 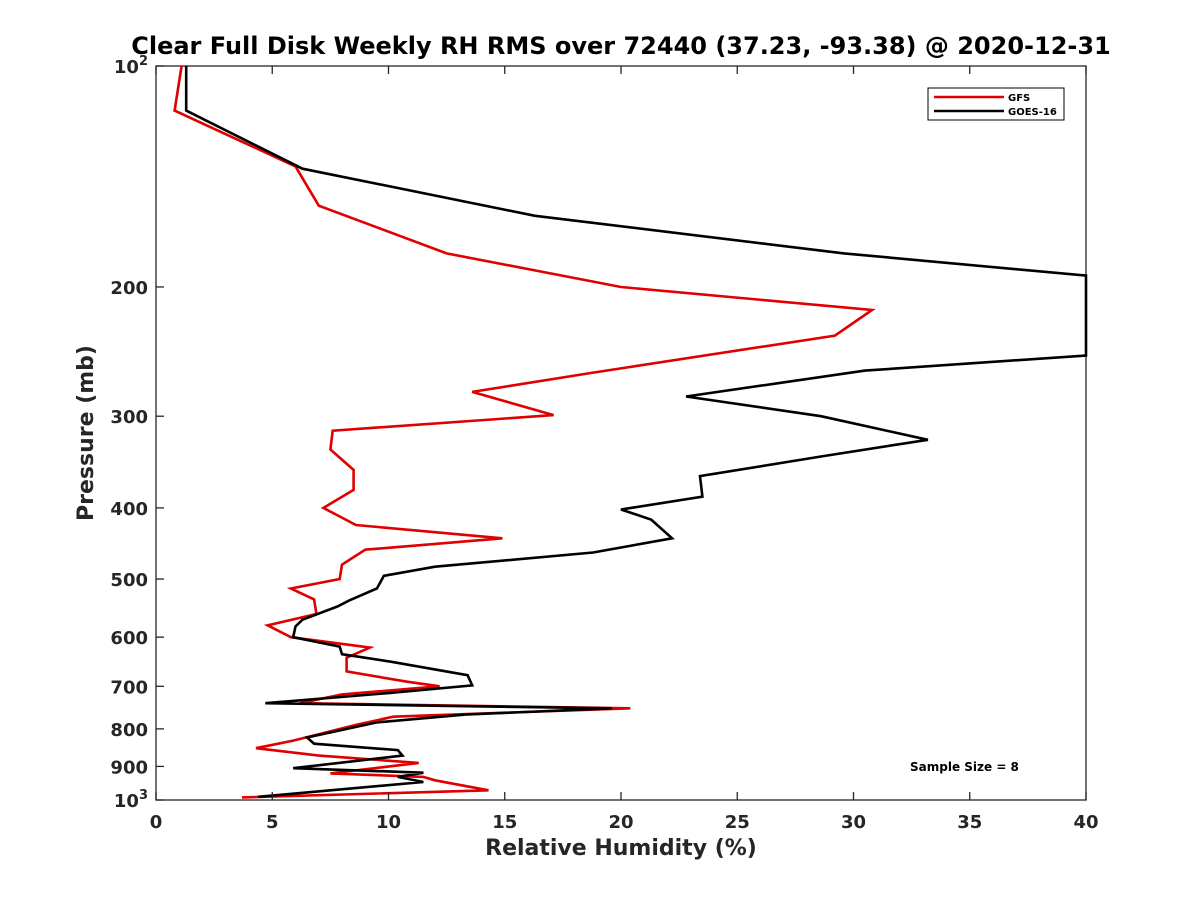 I want to click on x-tick-label: 35, so click(x=969, y=822).